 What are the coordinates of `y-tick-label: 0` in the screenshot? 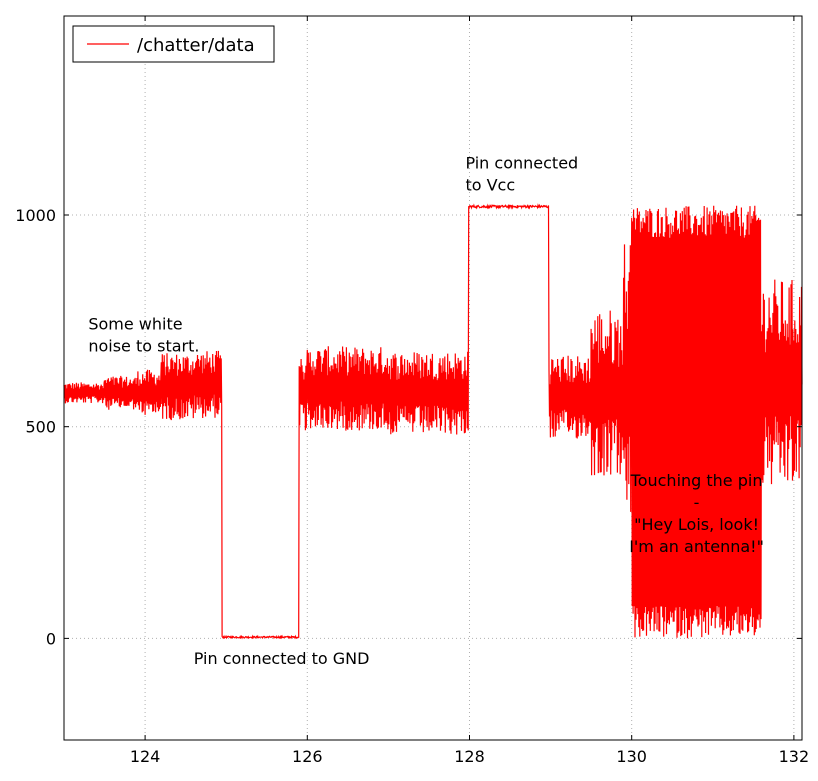 It's located at (51, 638).